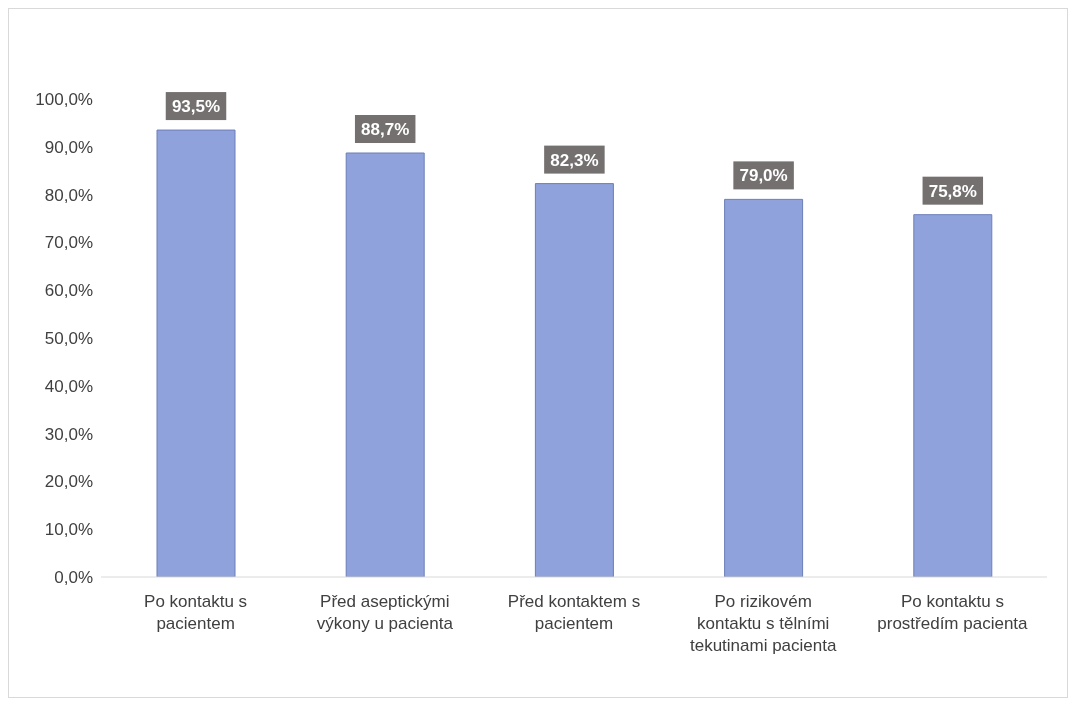 The height and width of the screenshot is (706, 1076). Describe the element at coordinates (196, 612) in the screenshot. I see `x-tick-label: Po kontaktu s pacientem` at that location.